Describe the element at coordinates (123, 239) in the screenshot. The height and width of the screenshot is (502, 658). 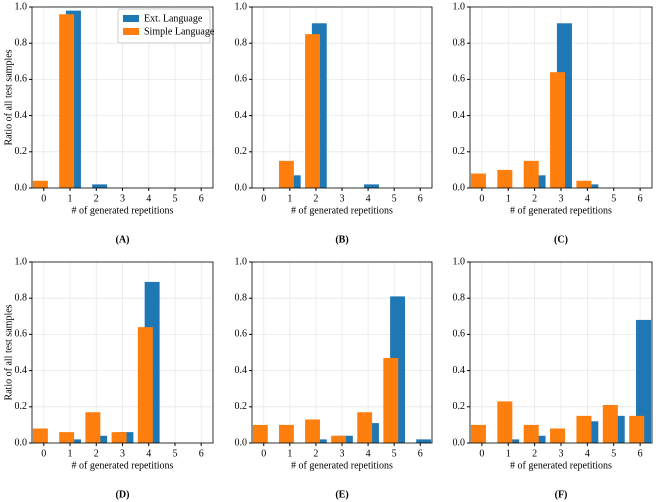
I see `panel-label: (A)` at that location.